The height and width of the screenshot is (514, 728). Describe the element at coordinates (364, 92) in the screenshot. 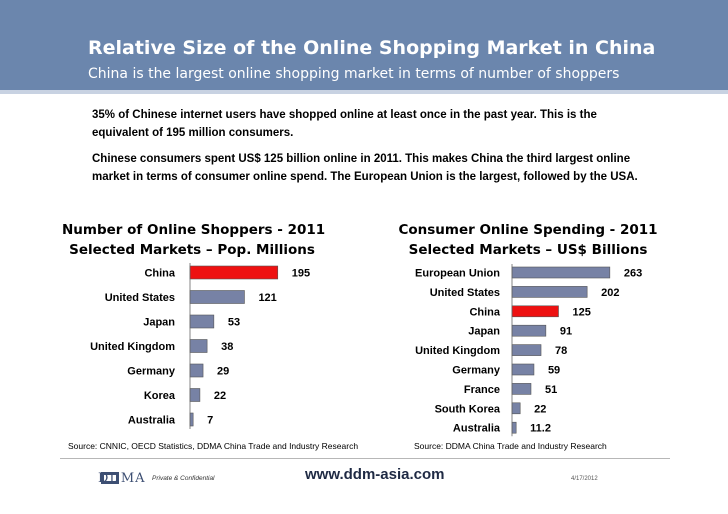

I see `banner-divider` at that location.